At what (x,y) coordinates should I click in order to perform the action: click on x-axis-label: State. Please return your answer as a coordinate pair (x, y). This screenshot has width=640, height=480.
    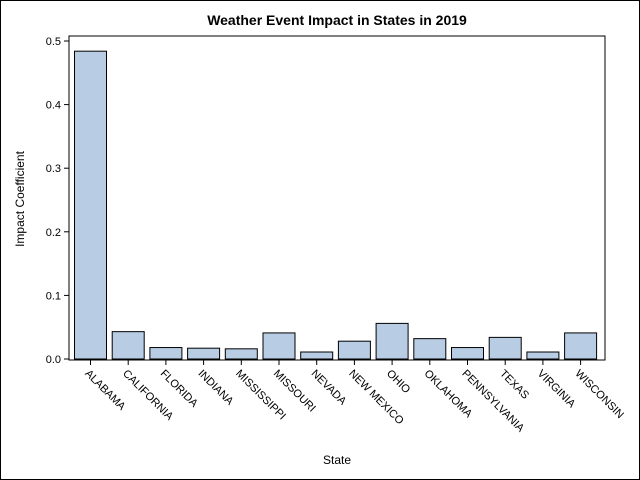
    Looking at the image, I should click on (337, 460).